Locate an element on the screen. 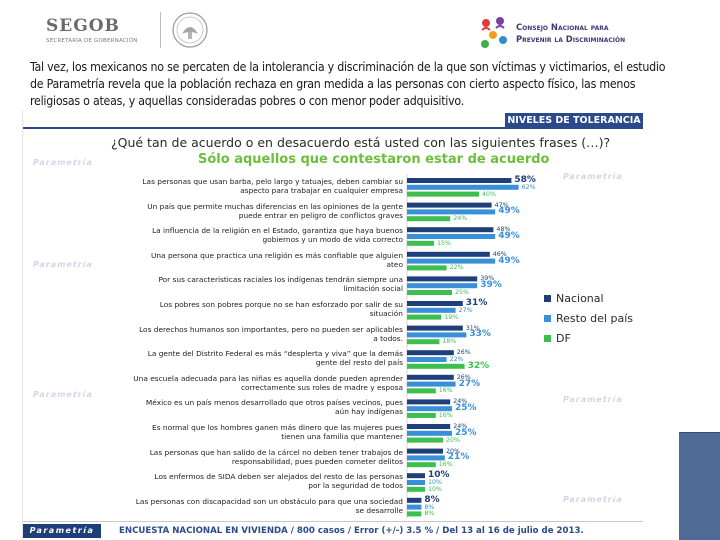  legend-swatch-resto is located at coordinates (547, 318).